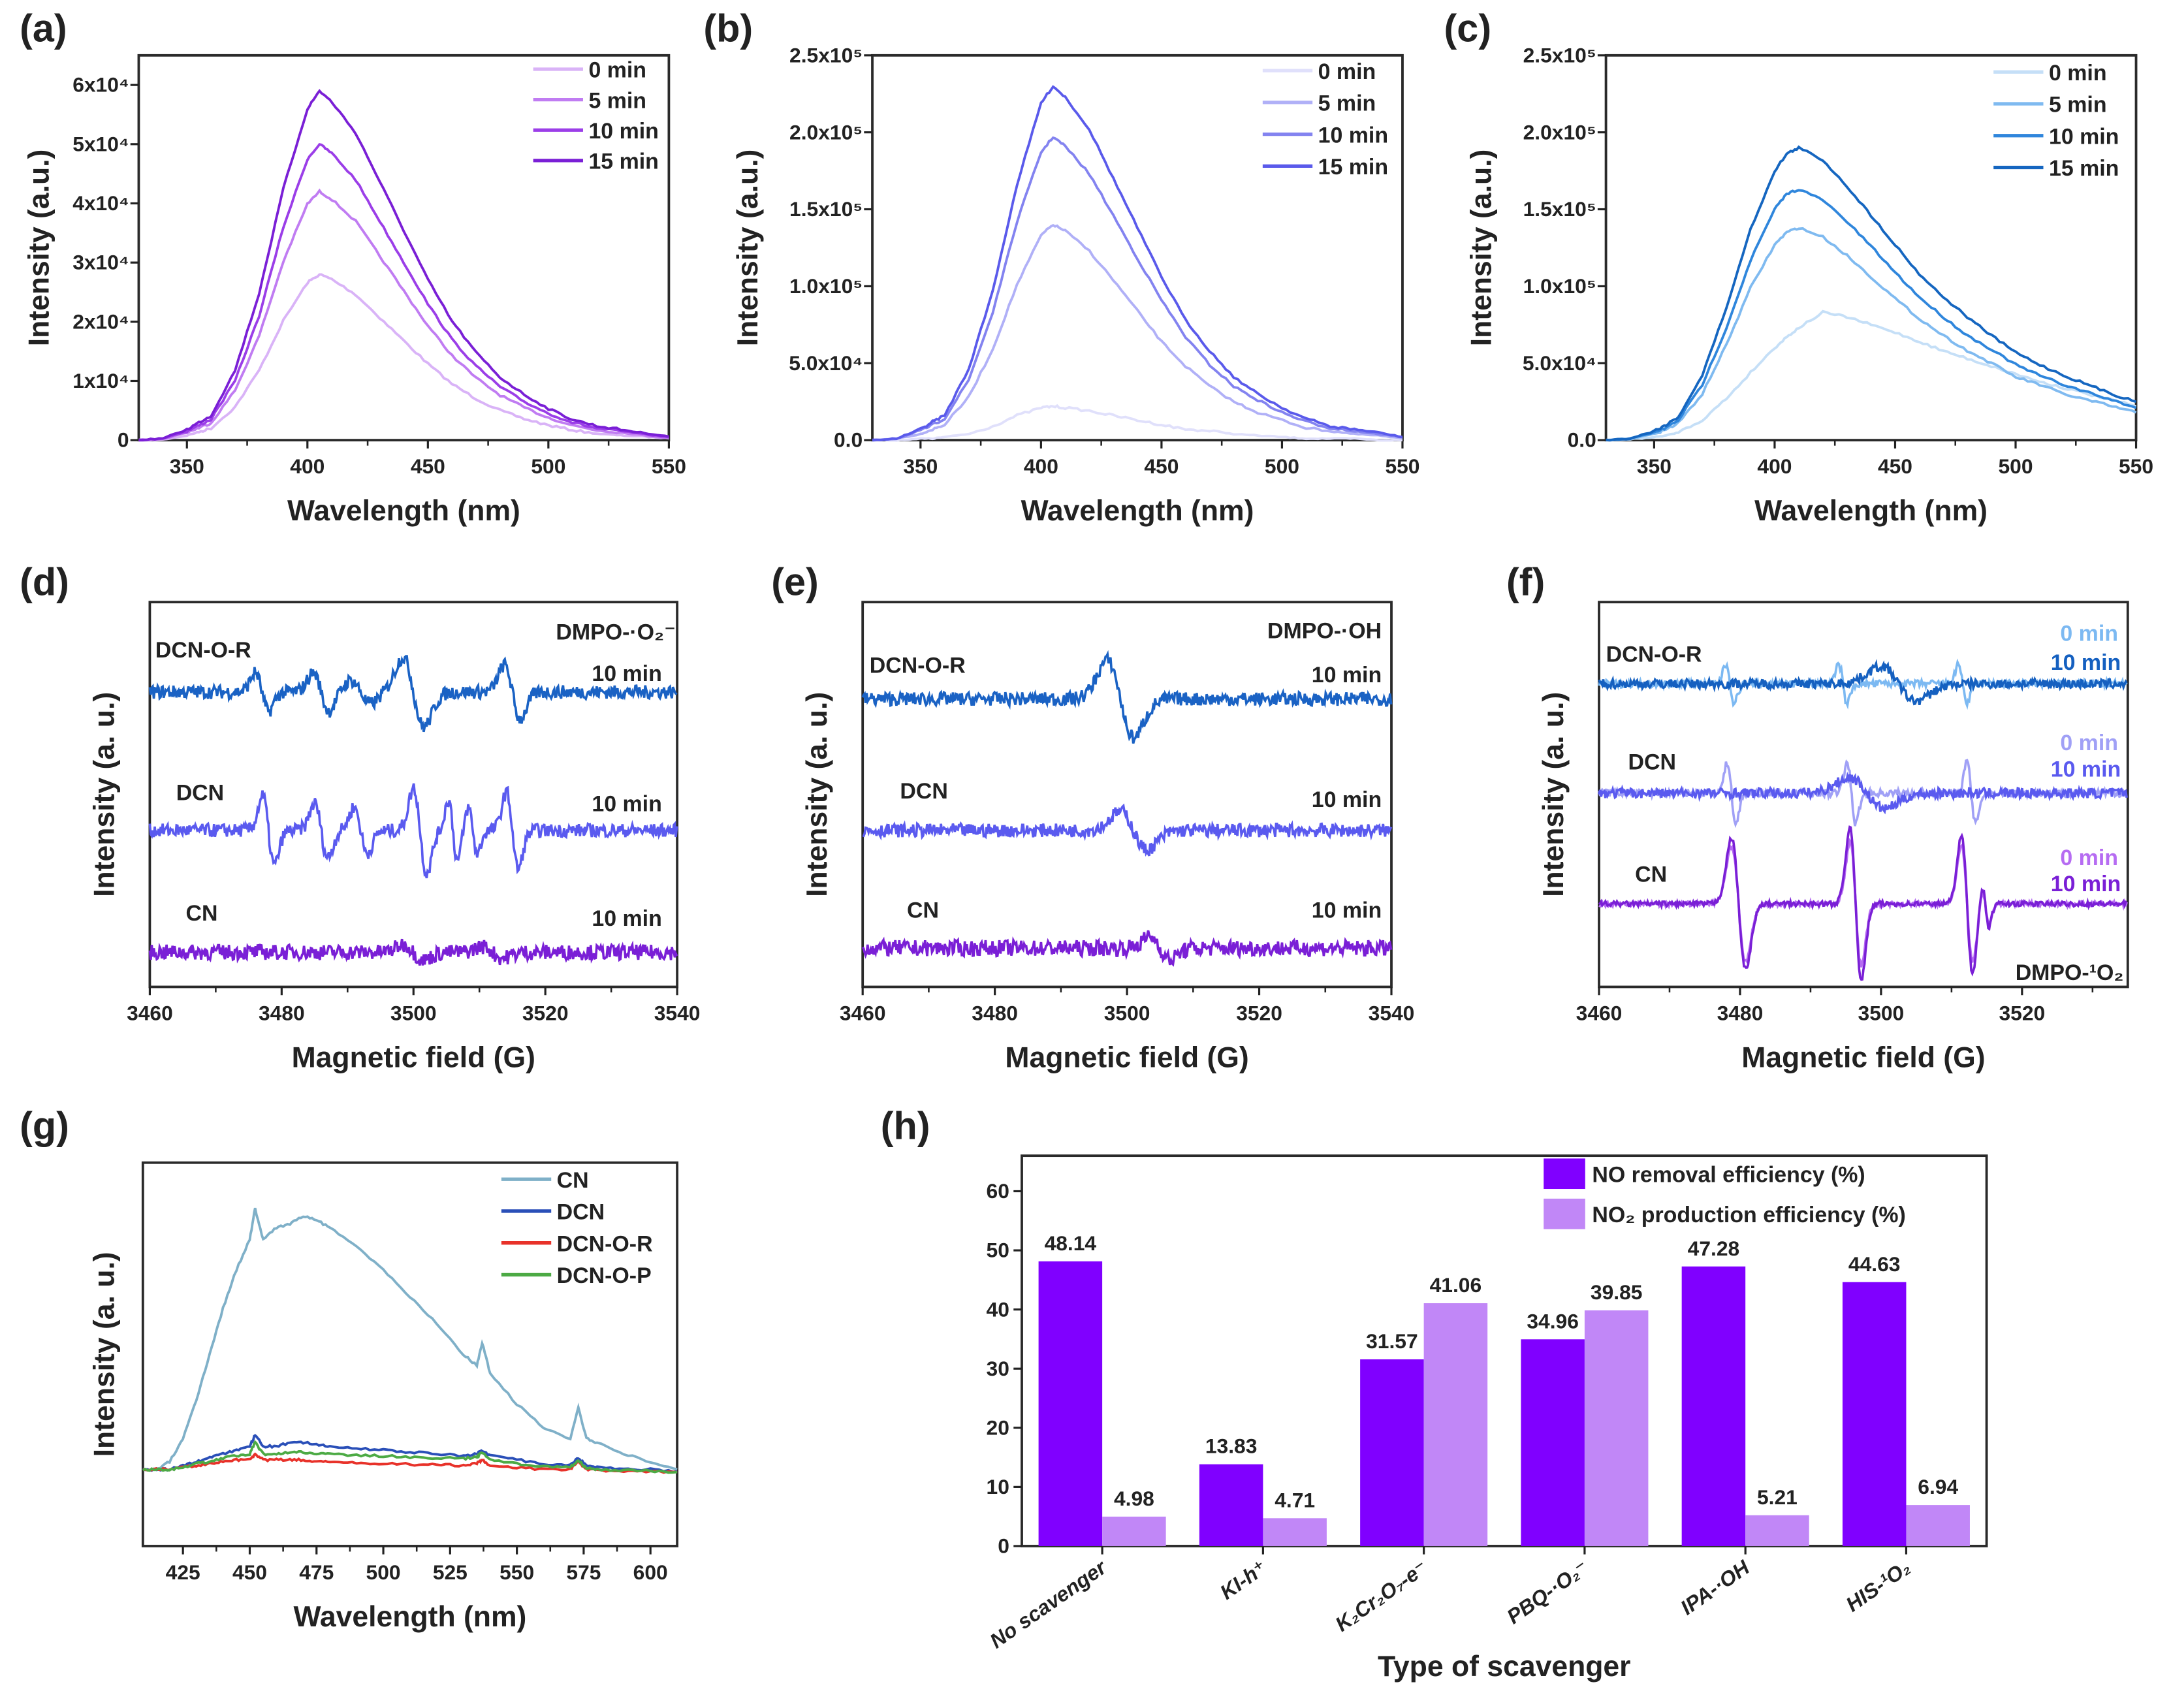  I want to click on y-tick-label: 30, so click(998, 1368).